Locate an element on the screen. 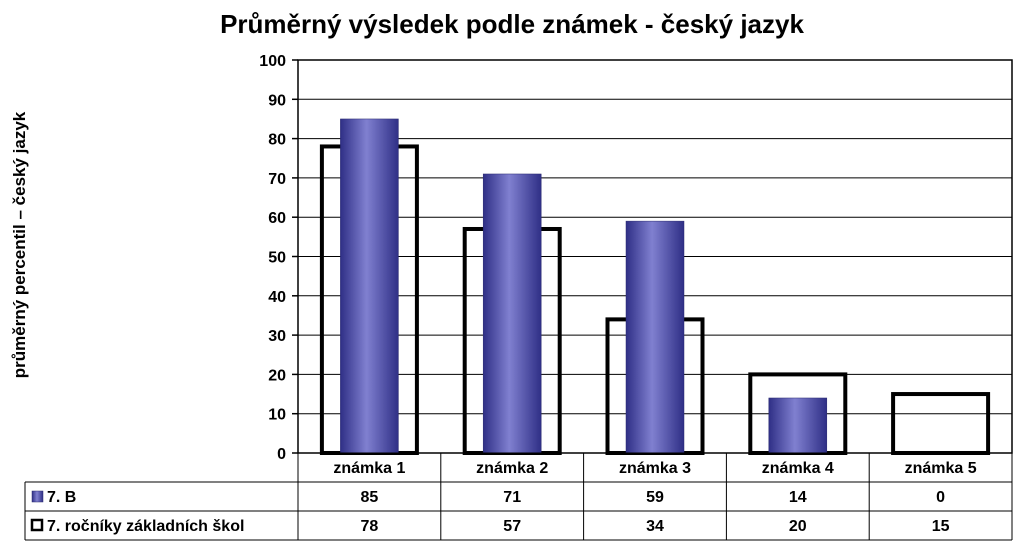 This screenshot has width=1024, height=553. y-tick-label: 20 is located at coordinates (277, 375).